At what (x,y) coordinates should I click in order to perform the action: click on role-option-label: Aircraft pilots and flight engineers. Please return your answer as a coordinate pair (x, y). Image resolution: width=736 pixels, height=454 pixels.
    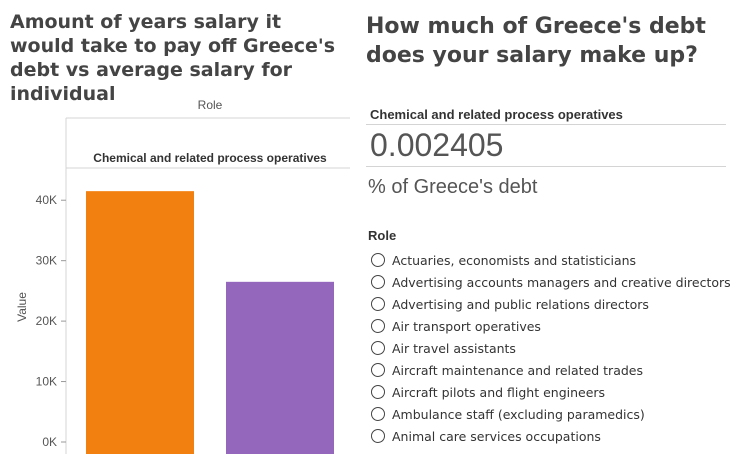
    Looking at the image, I should click on (499, 392).